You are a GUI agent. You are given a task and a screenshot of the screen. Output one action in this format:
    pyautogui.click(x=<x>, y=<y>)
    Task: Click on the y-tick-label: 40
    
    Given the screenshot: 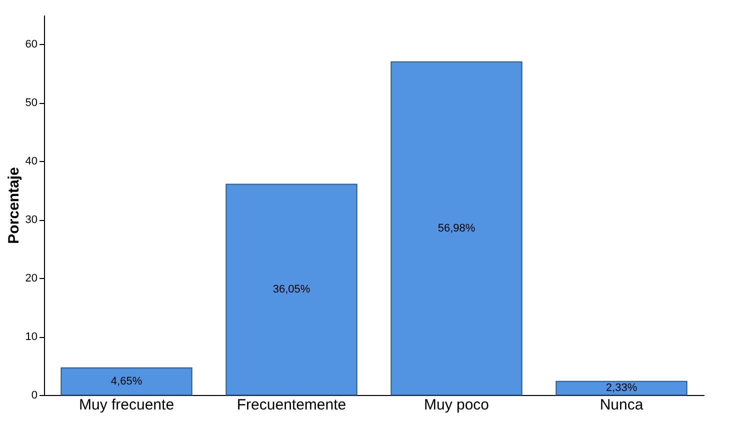 What is the action you would take?
    pyautogui.click(x=31, y=162)
    